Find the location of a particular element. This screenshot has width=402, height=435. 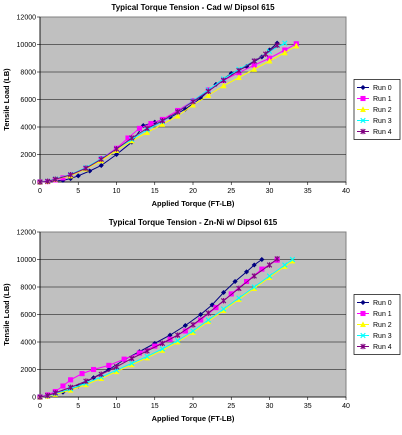

legend-entry: Run 2 is located at coordinates (374, 110).